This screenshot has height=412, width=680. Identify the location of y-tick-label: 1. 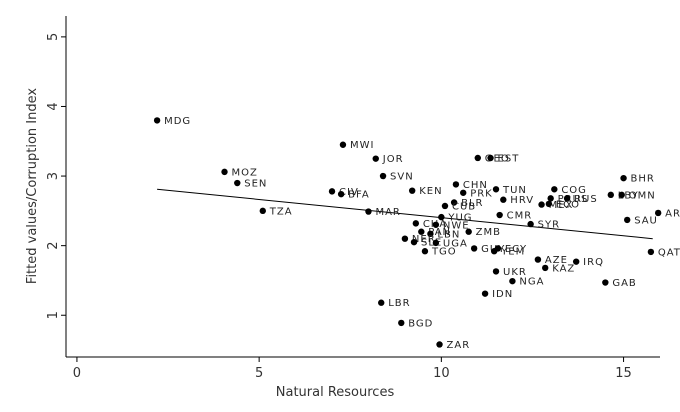
(53, 315).